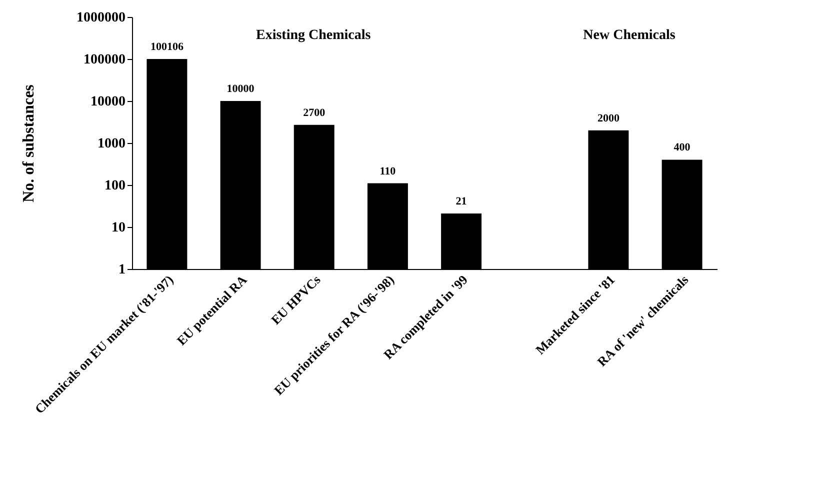  What do you see at coordinates (29, 143) in the screenshot?
I see `y-axis-title: No. of substances` at bounding box center [29, 143].